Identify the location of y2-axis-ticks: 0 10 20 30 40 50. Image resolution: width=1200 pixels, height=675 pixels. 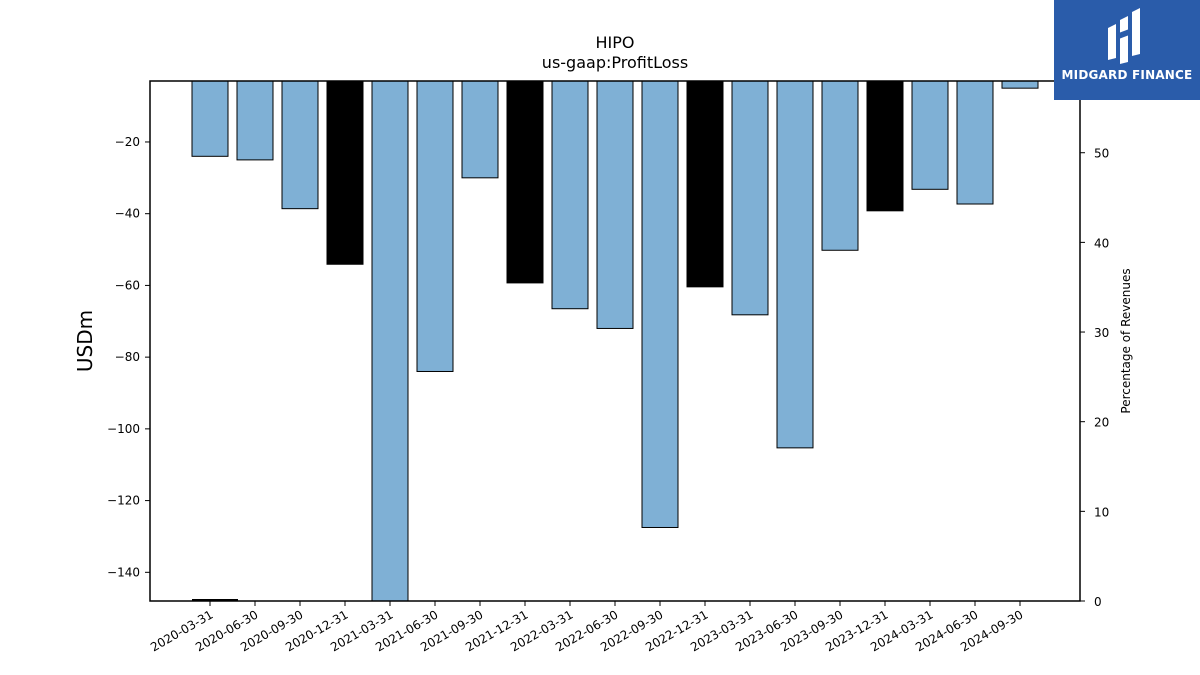
(1094, 378).